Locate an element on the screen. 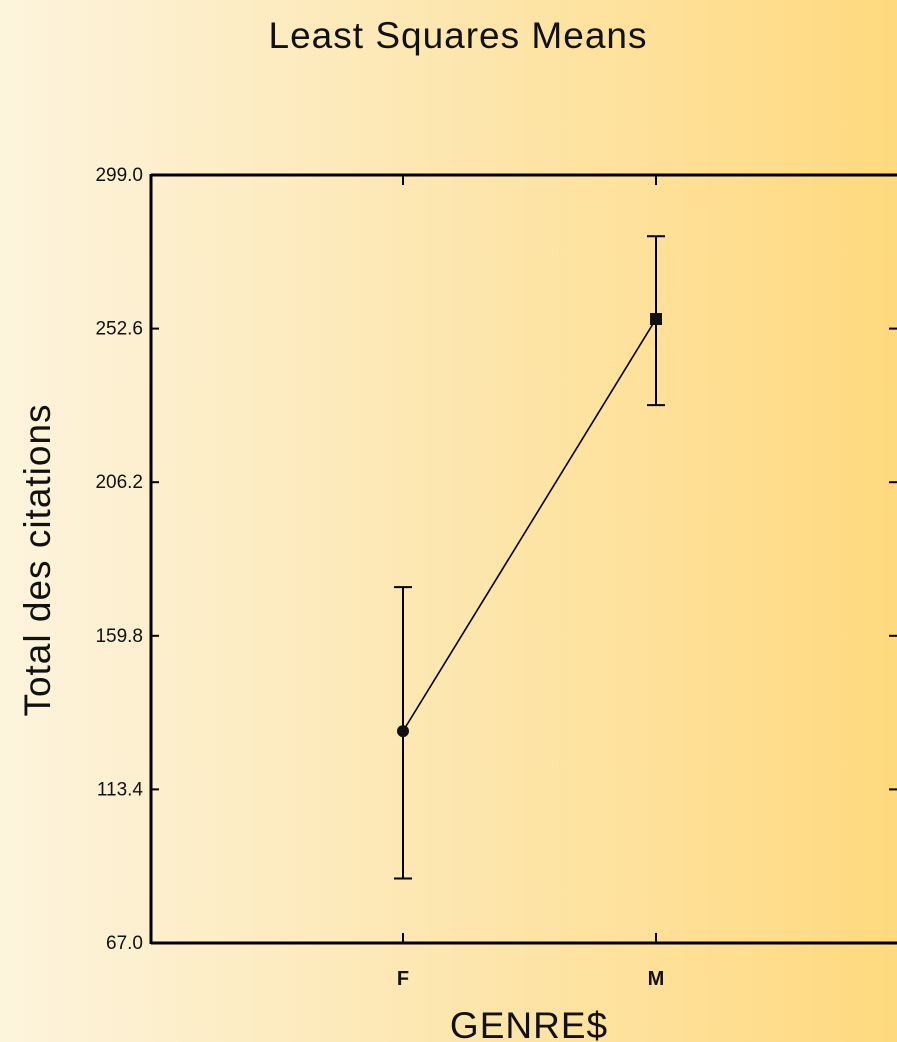 This screenshot has width=897, height=1042. y-tick-label: 113.4 is located at coordinates (120, 789).